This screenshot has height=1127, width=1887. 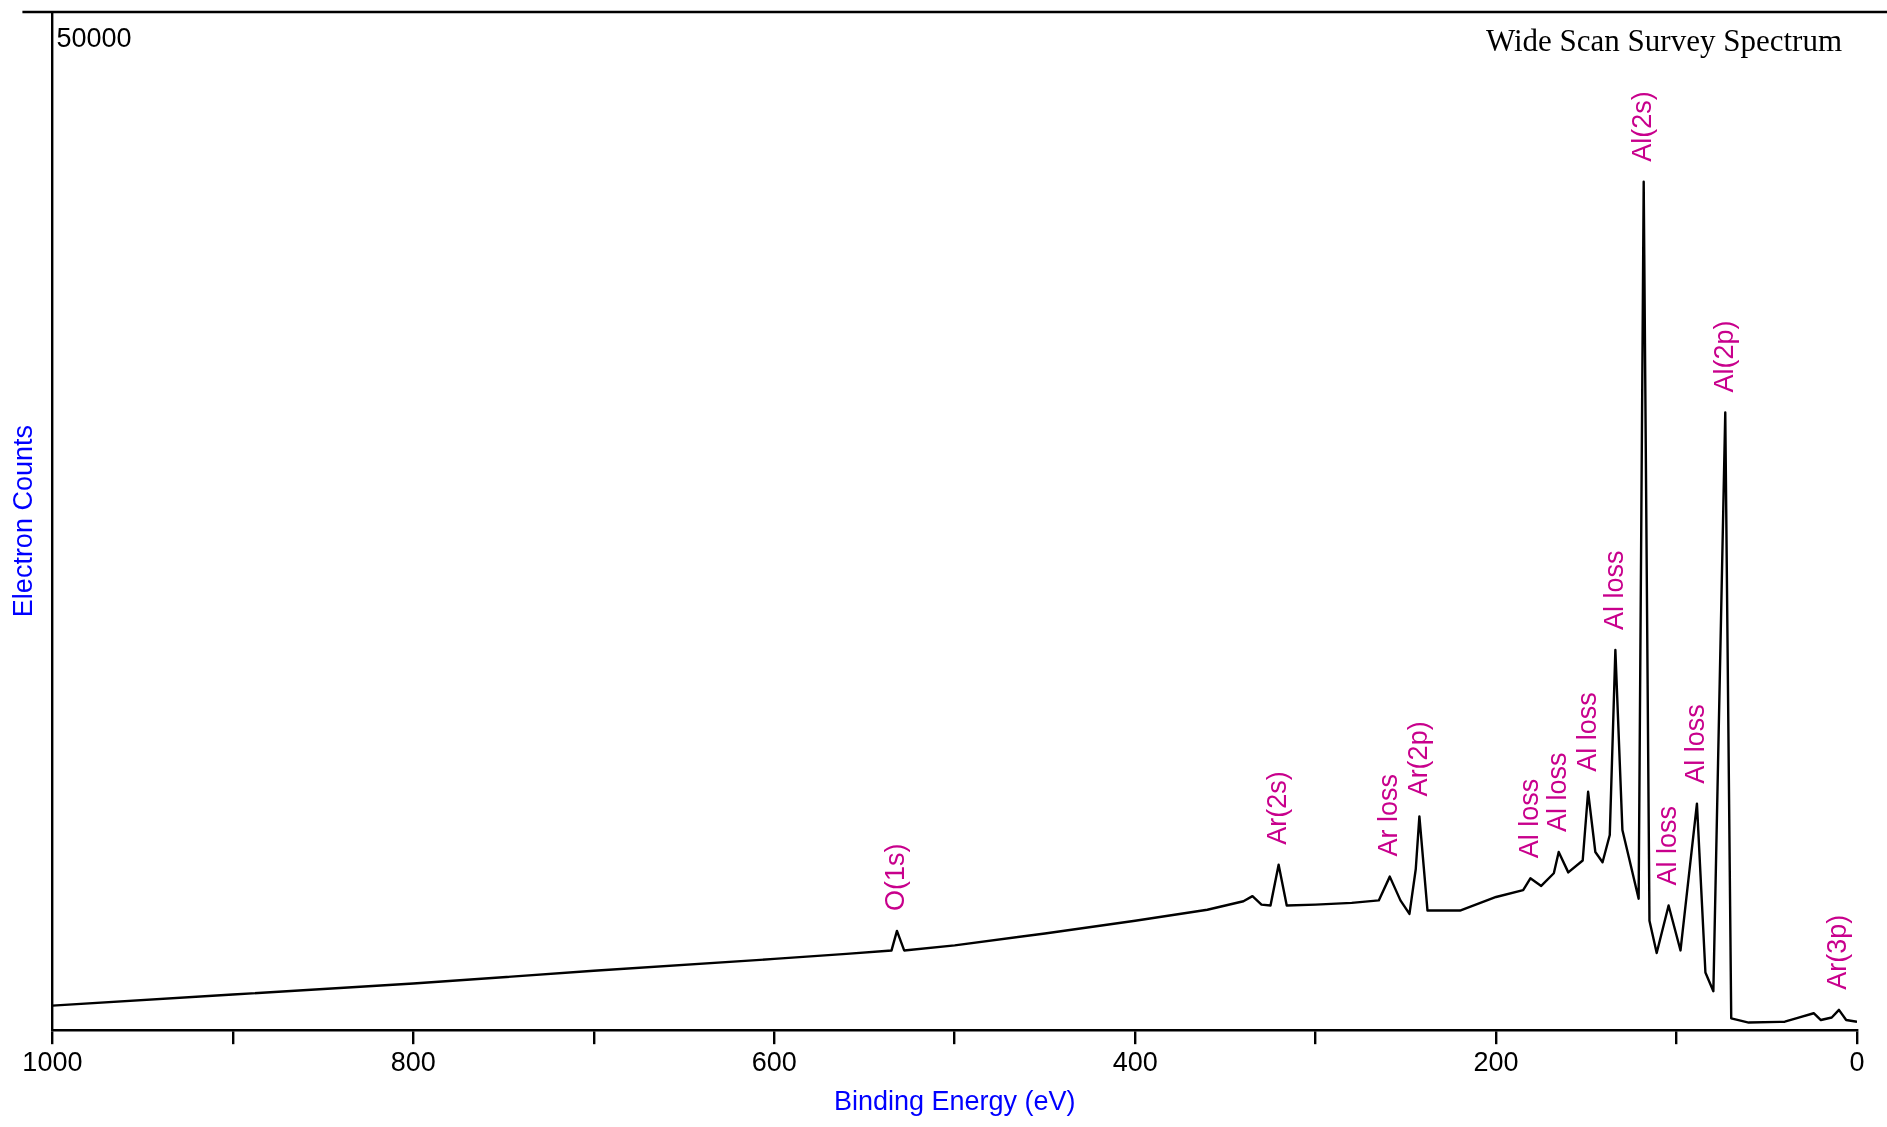 I want to click on annotation: Ar(2s), so click(x=1277, y=808).